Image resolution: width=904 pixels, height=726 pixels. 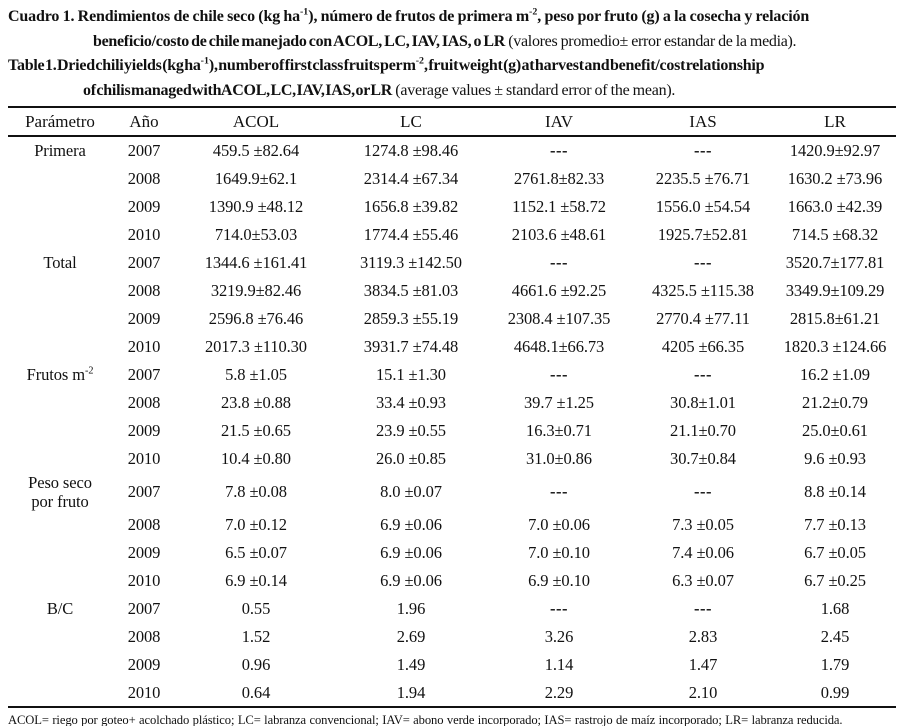 What do you see at coordinates (835, 346) in the screenshot?
I see `value-cell: 1820.3 ±124.66` at bounding box center [835, 346].